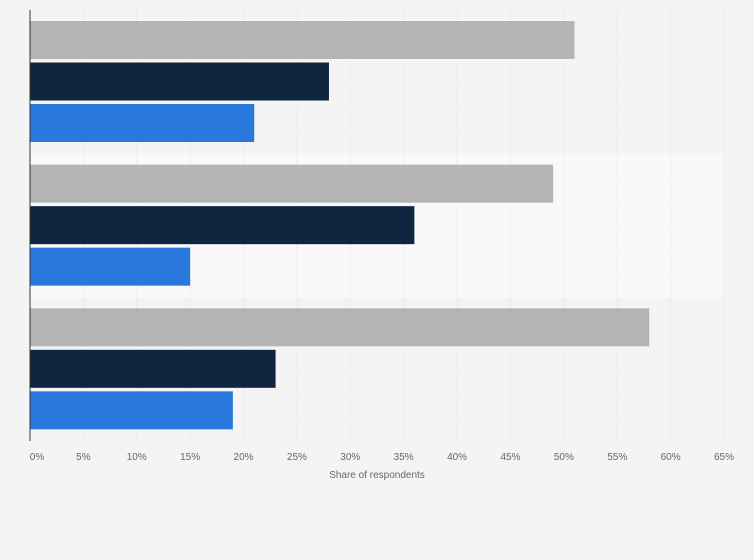  What do you see at coordinates (350, 457) in the screenshot?
I see `x-tick-label: 30%` at bounding box center [350, 457].